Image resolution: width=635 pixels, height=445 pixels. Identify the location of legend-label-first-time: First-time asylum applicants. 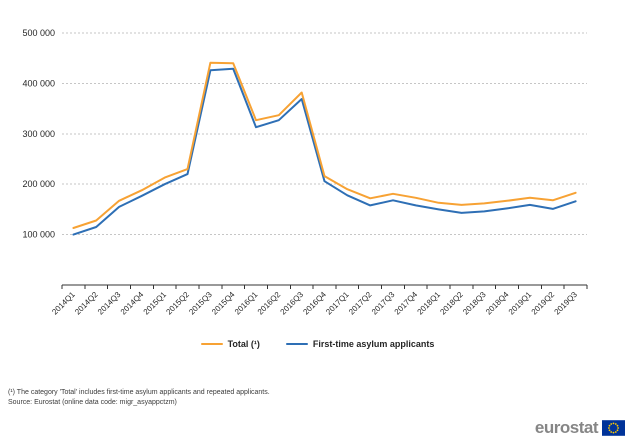
(373, 344).